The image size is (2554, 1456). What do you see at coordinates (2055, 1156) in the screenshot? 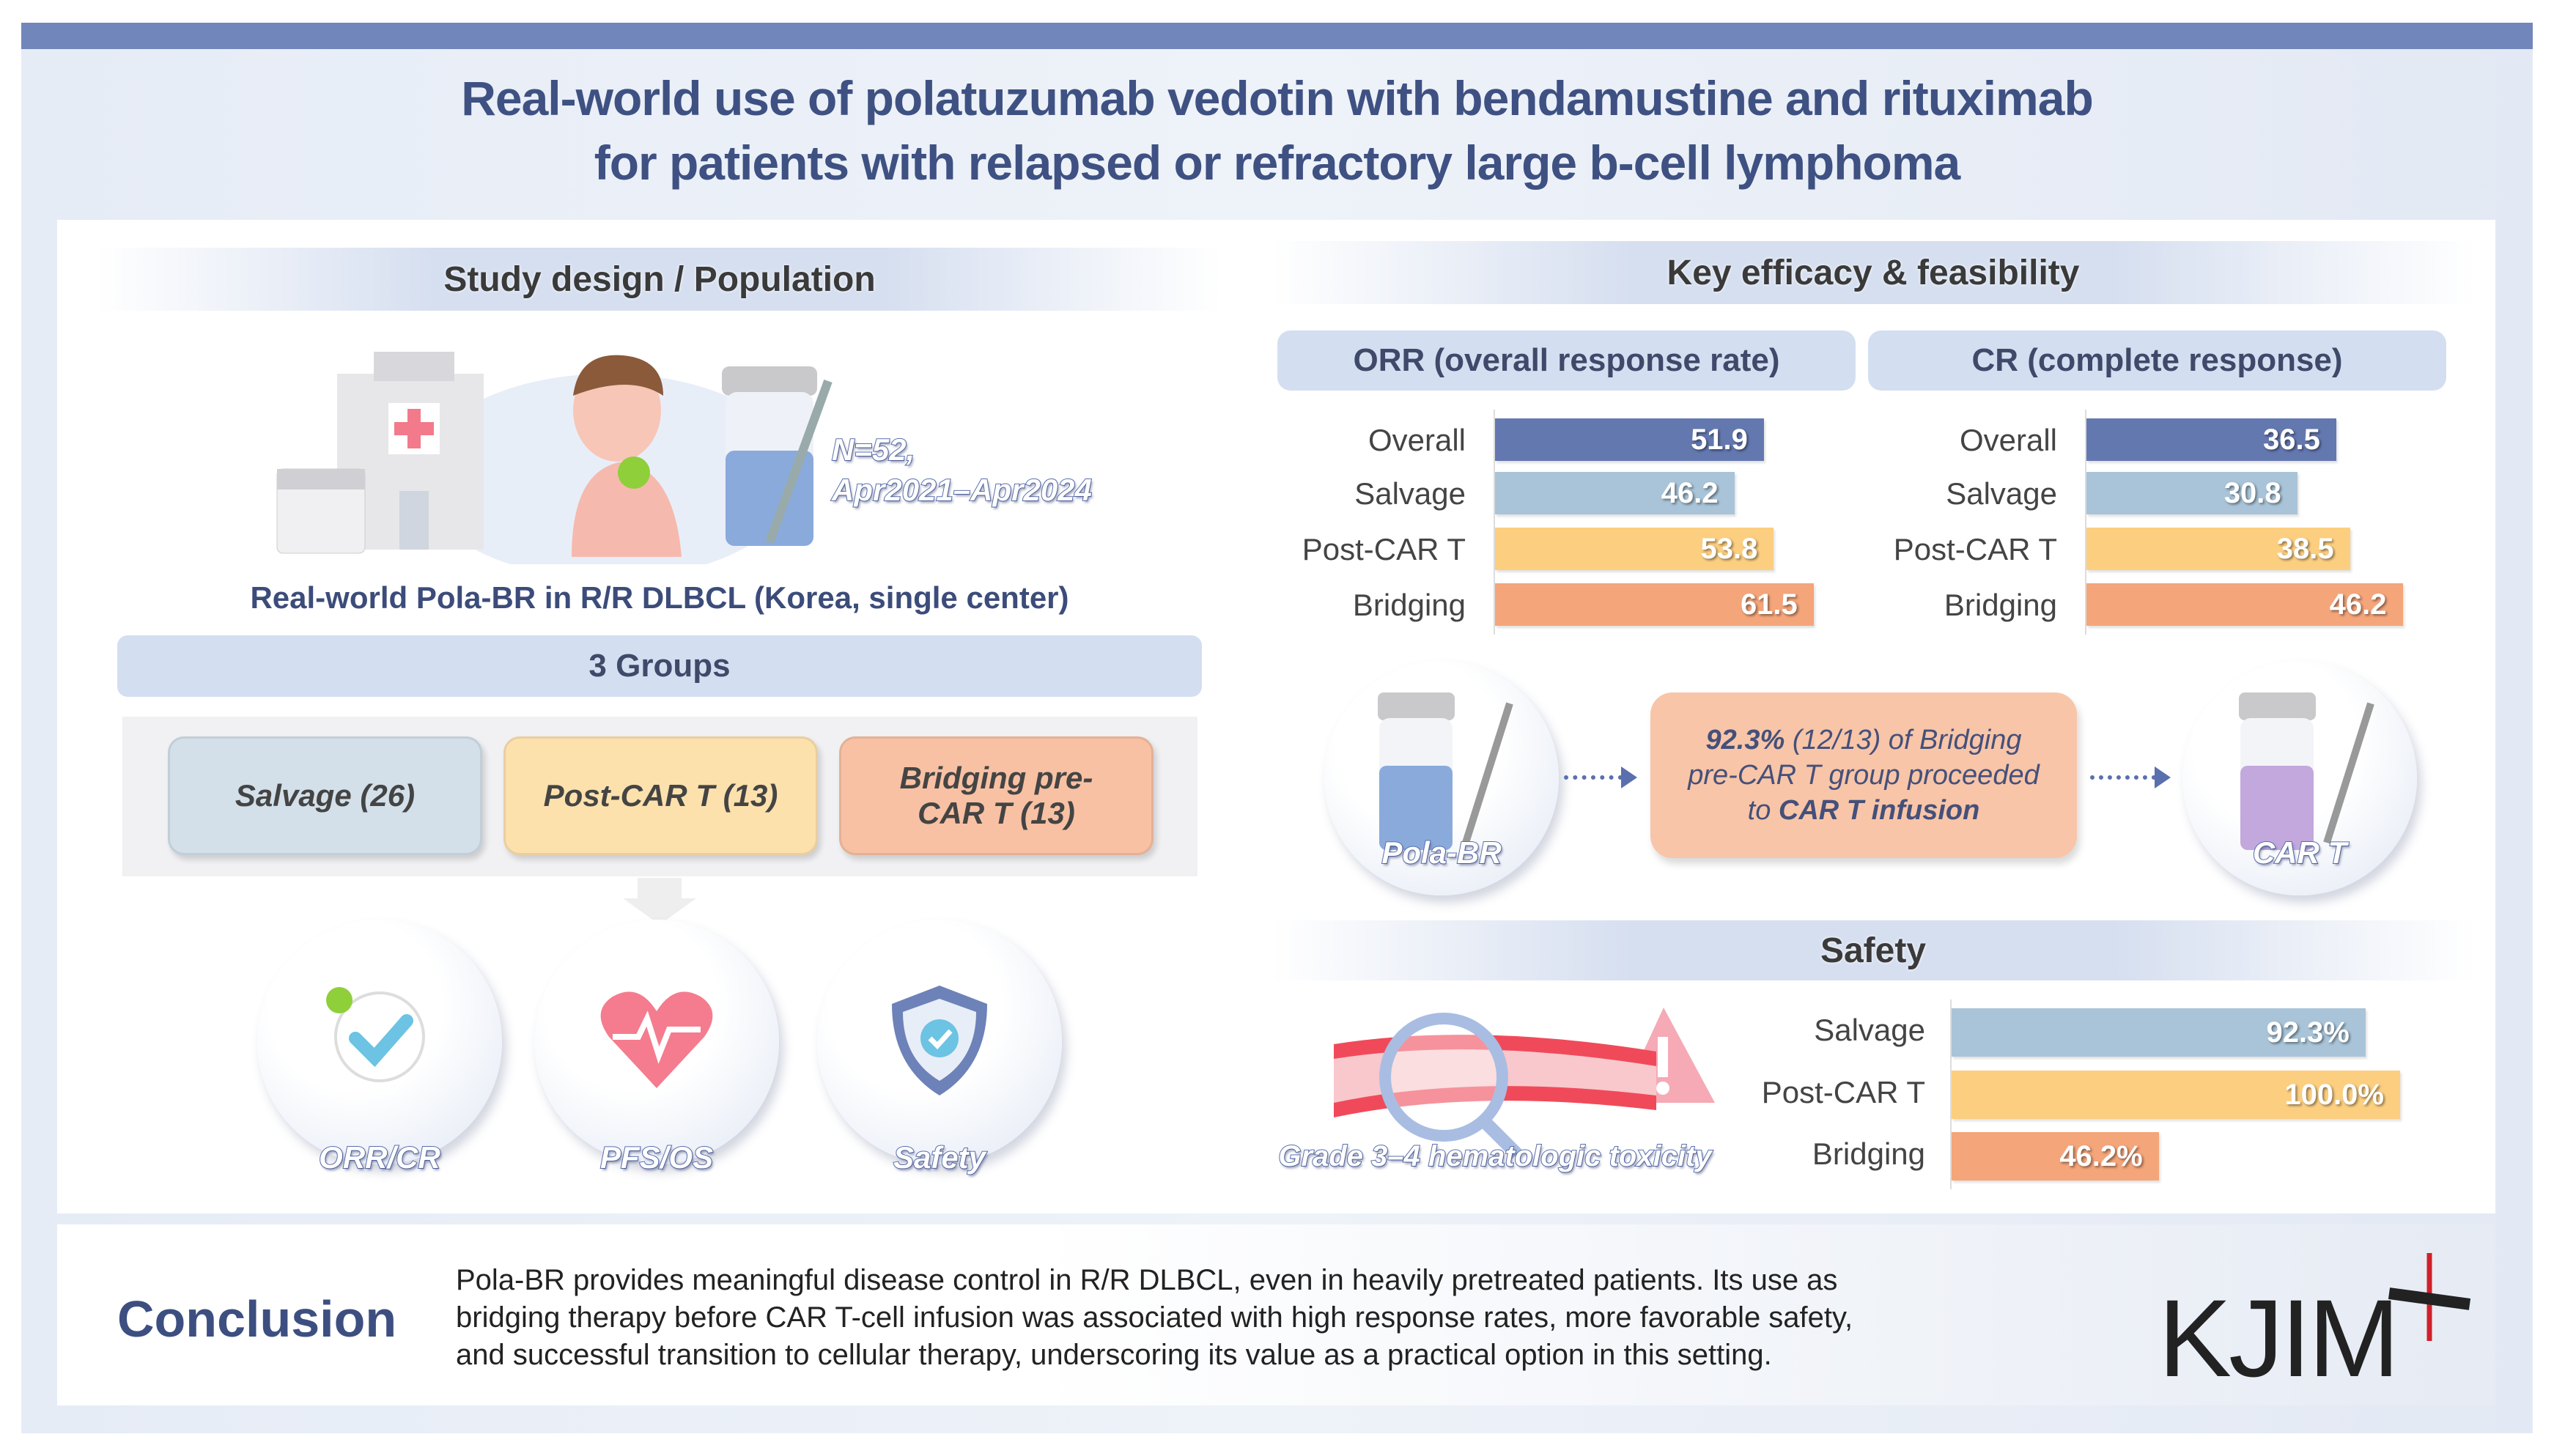
I see `bar-bridging: 46.2%` at bounding box center [2055, 1156].